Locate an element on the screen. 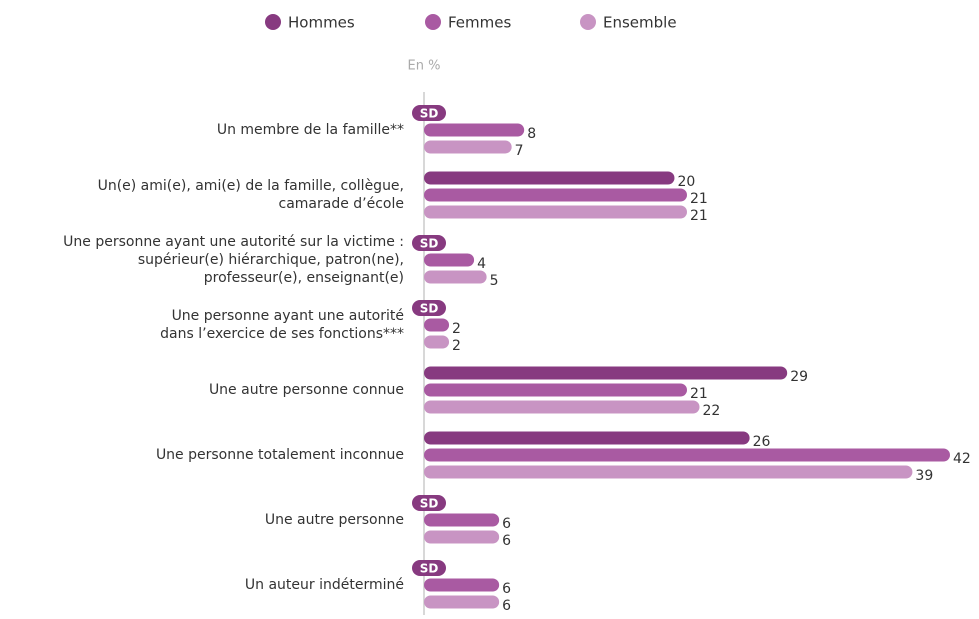 The width and height of the screenshot is (979, 619). category-label: supérieur(e) hiérarchique, patron(ne), is located at coordinates (271, 260).